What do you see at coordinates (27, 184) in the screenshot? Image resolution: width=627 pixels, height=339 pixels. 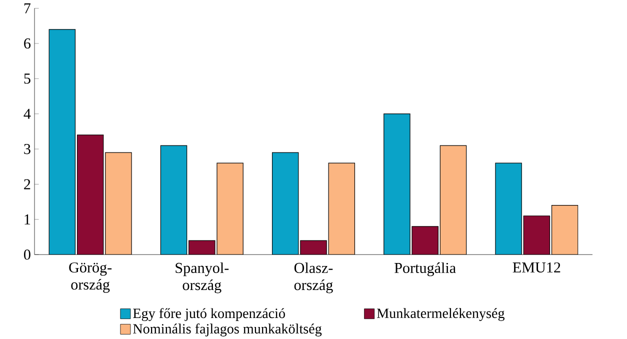 I see `y-tick-label: 2` at bounding box center [27, 184].